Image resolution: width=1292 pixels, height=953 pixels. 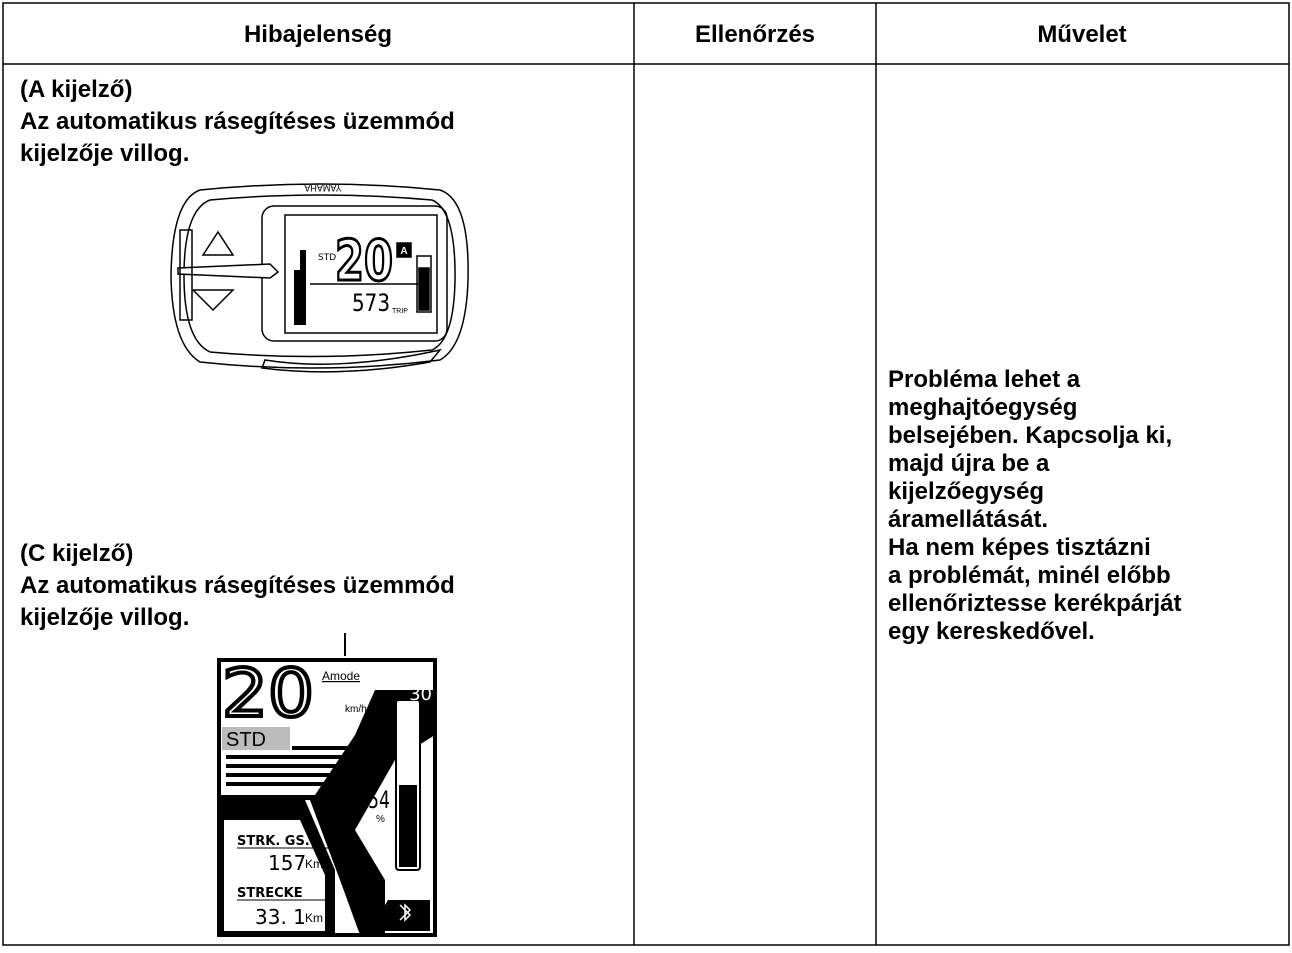 What do you see at coordinates (405, 912) in the screenshot?
I see `bluetooth-icon` at bounding box center [405, 912].